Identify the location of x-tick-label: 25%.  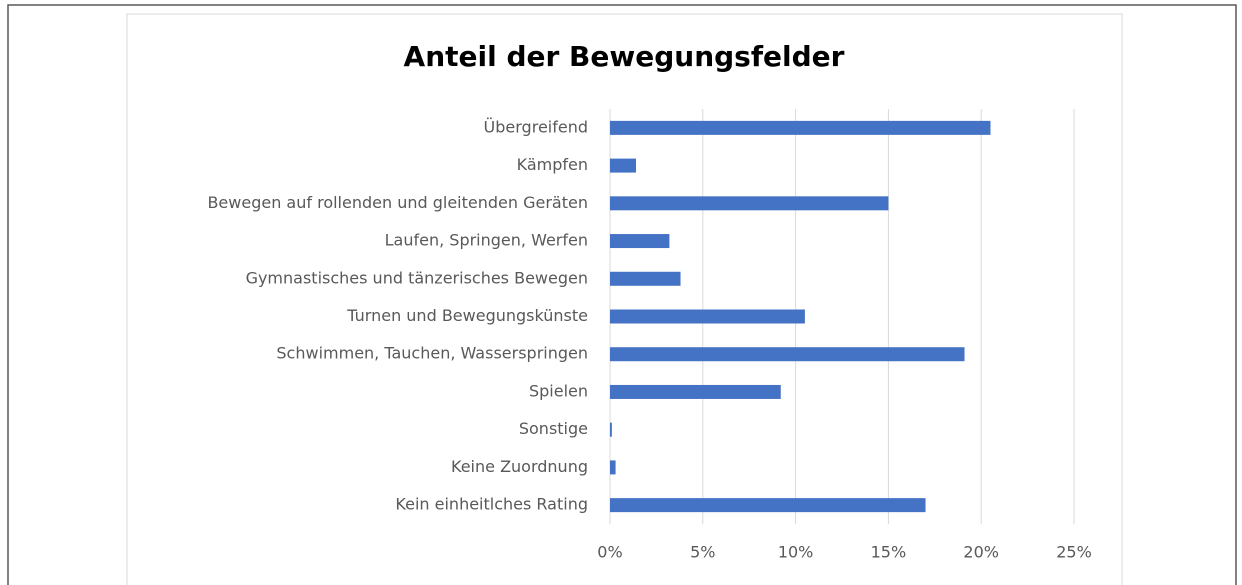
(1074, 552).